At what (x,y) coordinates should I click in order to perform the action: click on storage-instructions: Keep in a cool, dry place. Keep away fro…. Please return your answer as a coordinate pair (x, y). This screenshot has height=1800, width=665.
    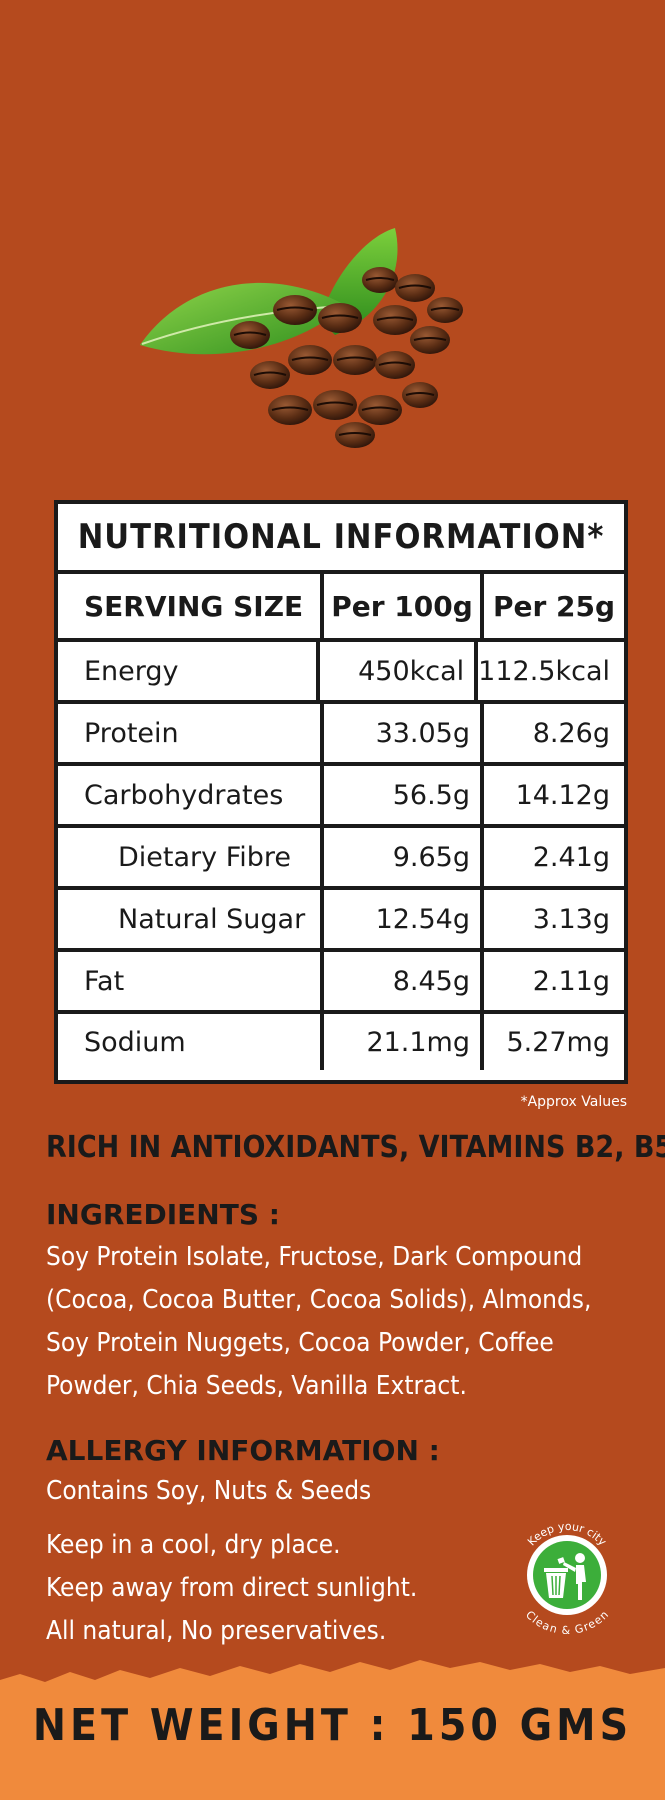
    Looking at the image, I should click on (266, 1588).